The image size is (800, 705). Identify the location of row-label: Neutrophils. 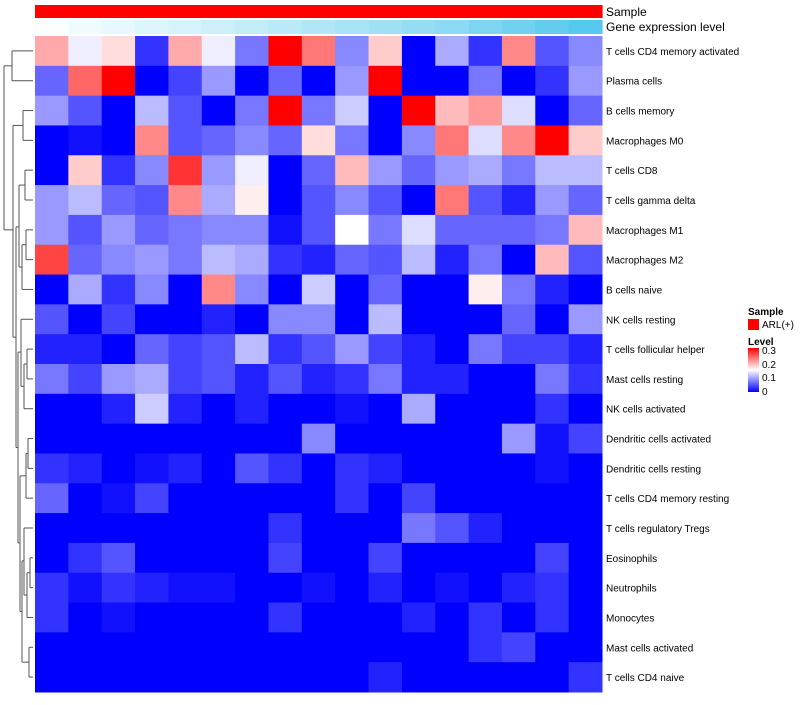
(631, 589).